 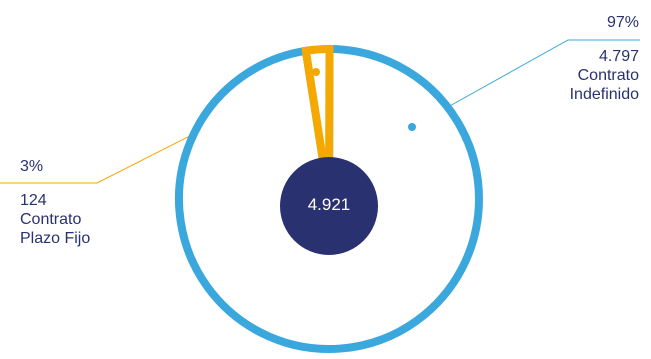 I want to click on label-line1-plazo-fijo: Contrato, so click(x=51, y=219).